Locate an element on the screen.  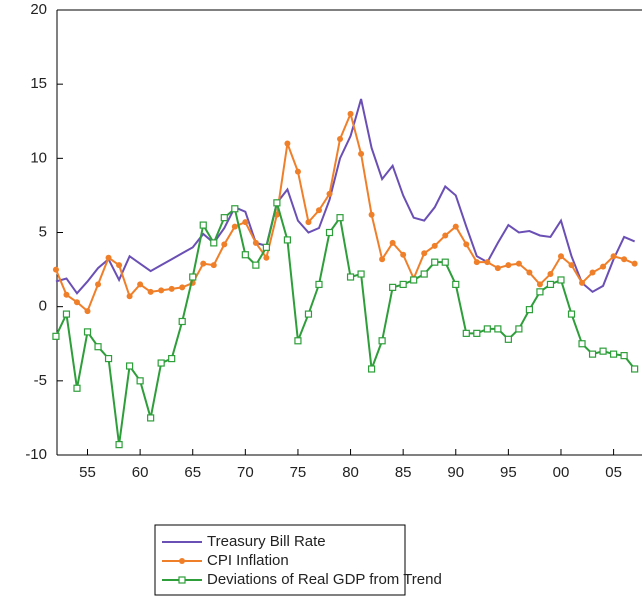
legend-label: CPI Inflation is located at coordinates (248, 560).